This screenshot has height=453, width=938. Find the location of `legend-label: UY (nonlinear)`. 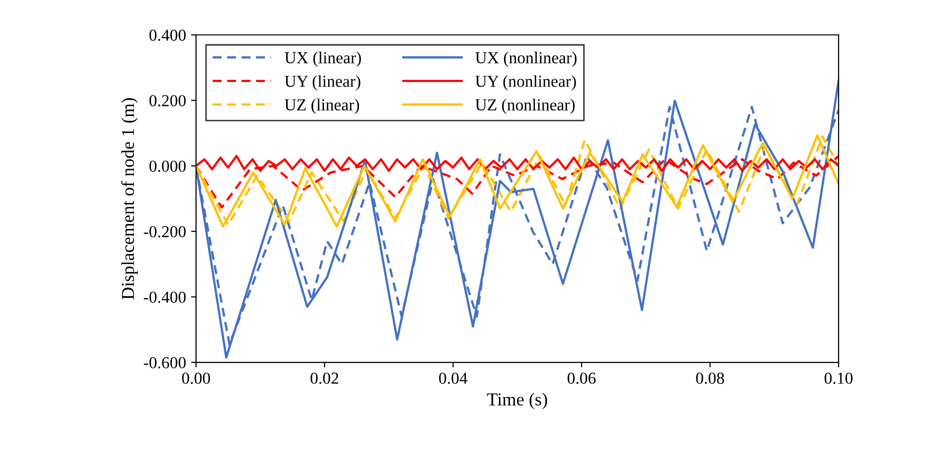

legend-label: UY (nonlinear) is located at coordinates (525, 82).